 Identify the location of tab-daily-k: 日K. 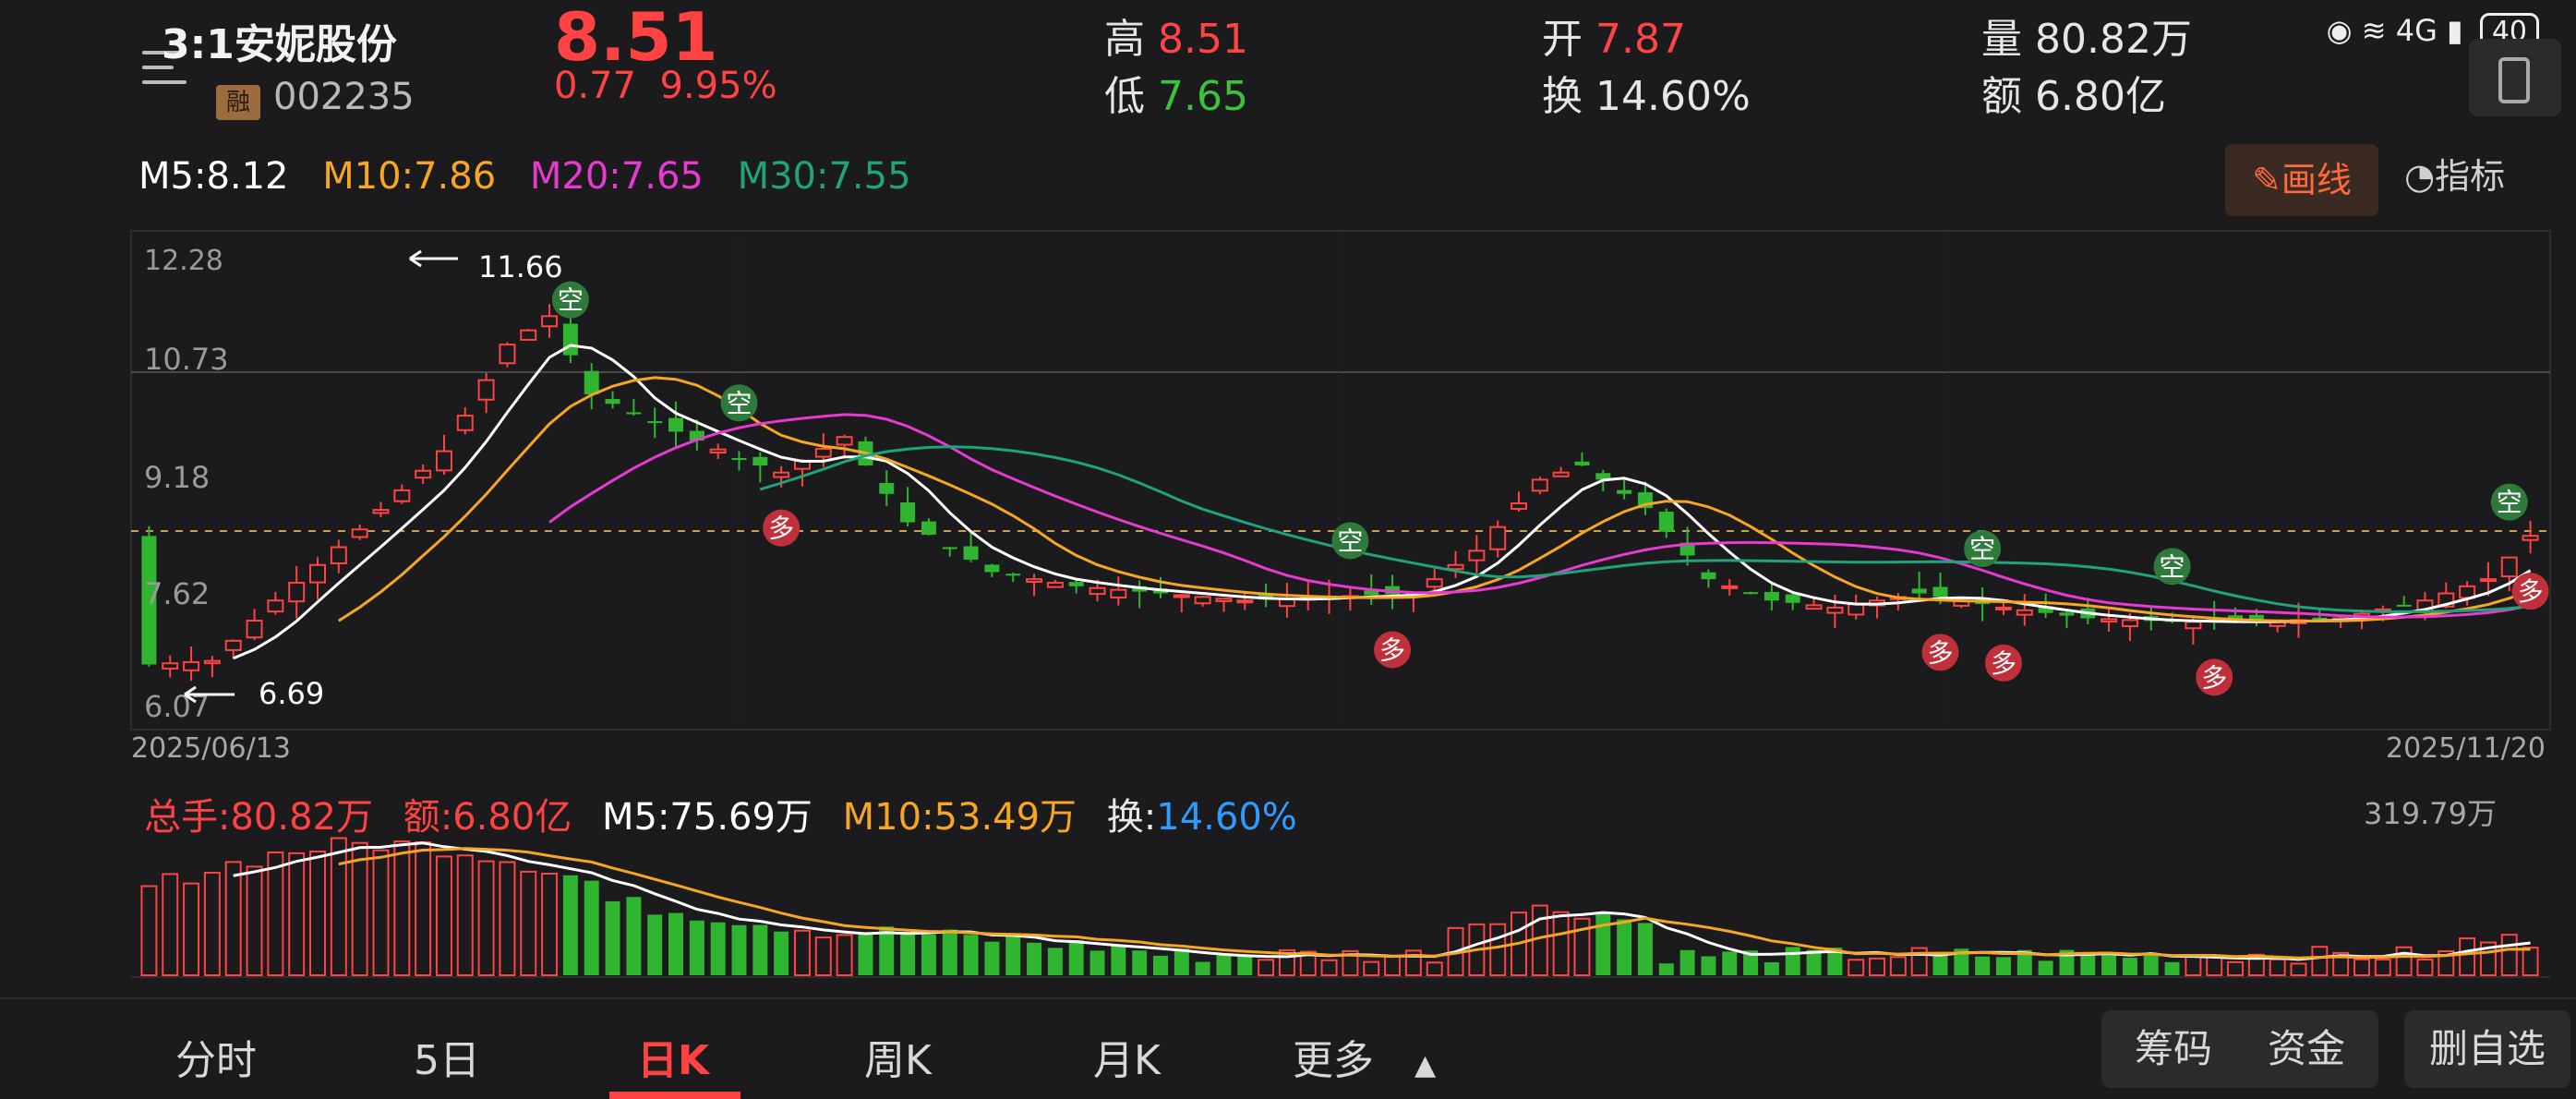
(673, 1060).